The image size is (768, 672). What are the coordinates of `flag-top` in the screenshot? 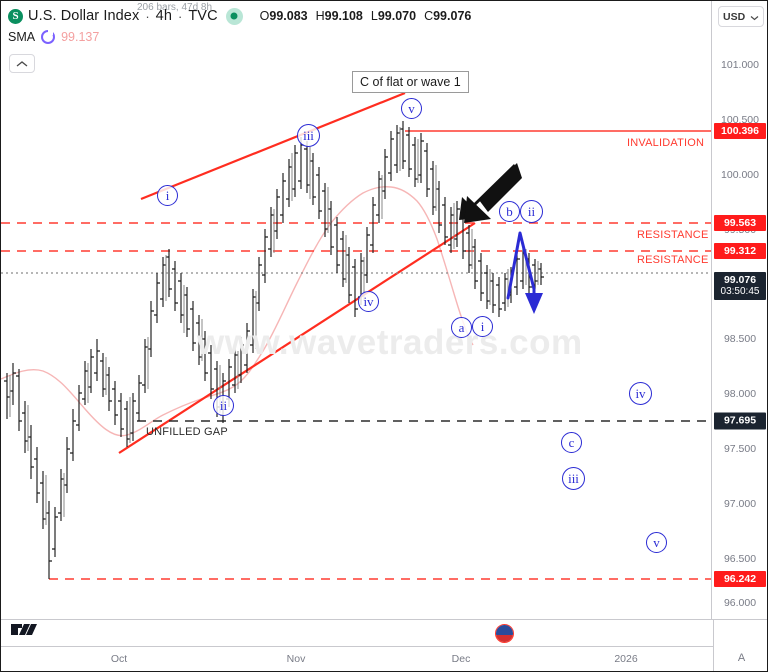 It's located at (504, 630).